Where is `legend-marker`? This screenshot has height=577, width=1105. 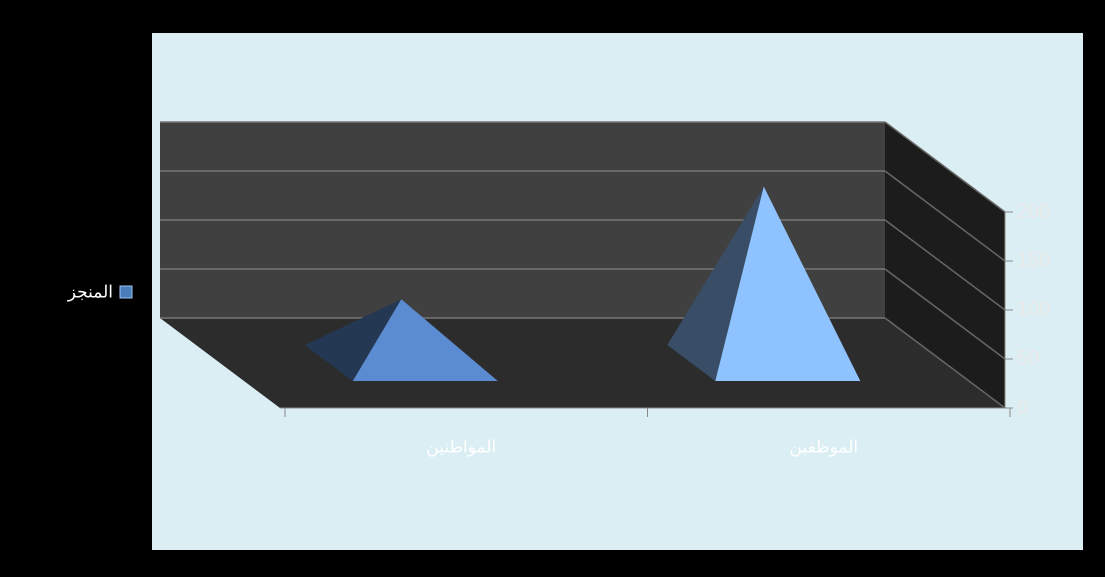 legend-marker is located at coordinates (126, 292).